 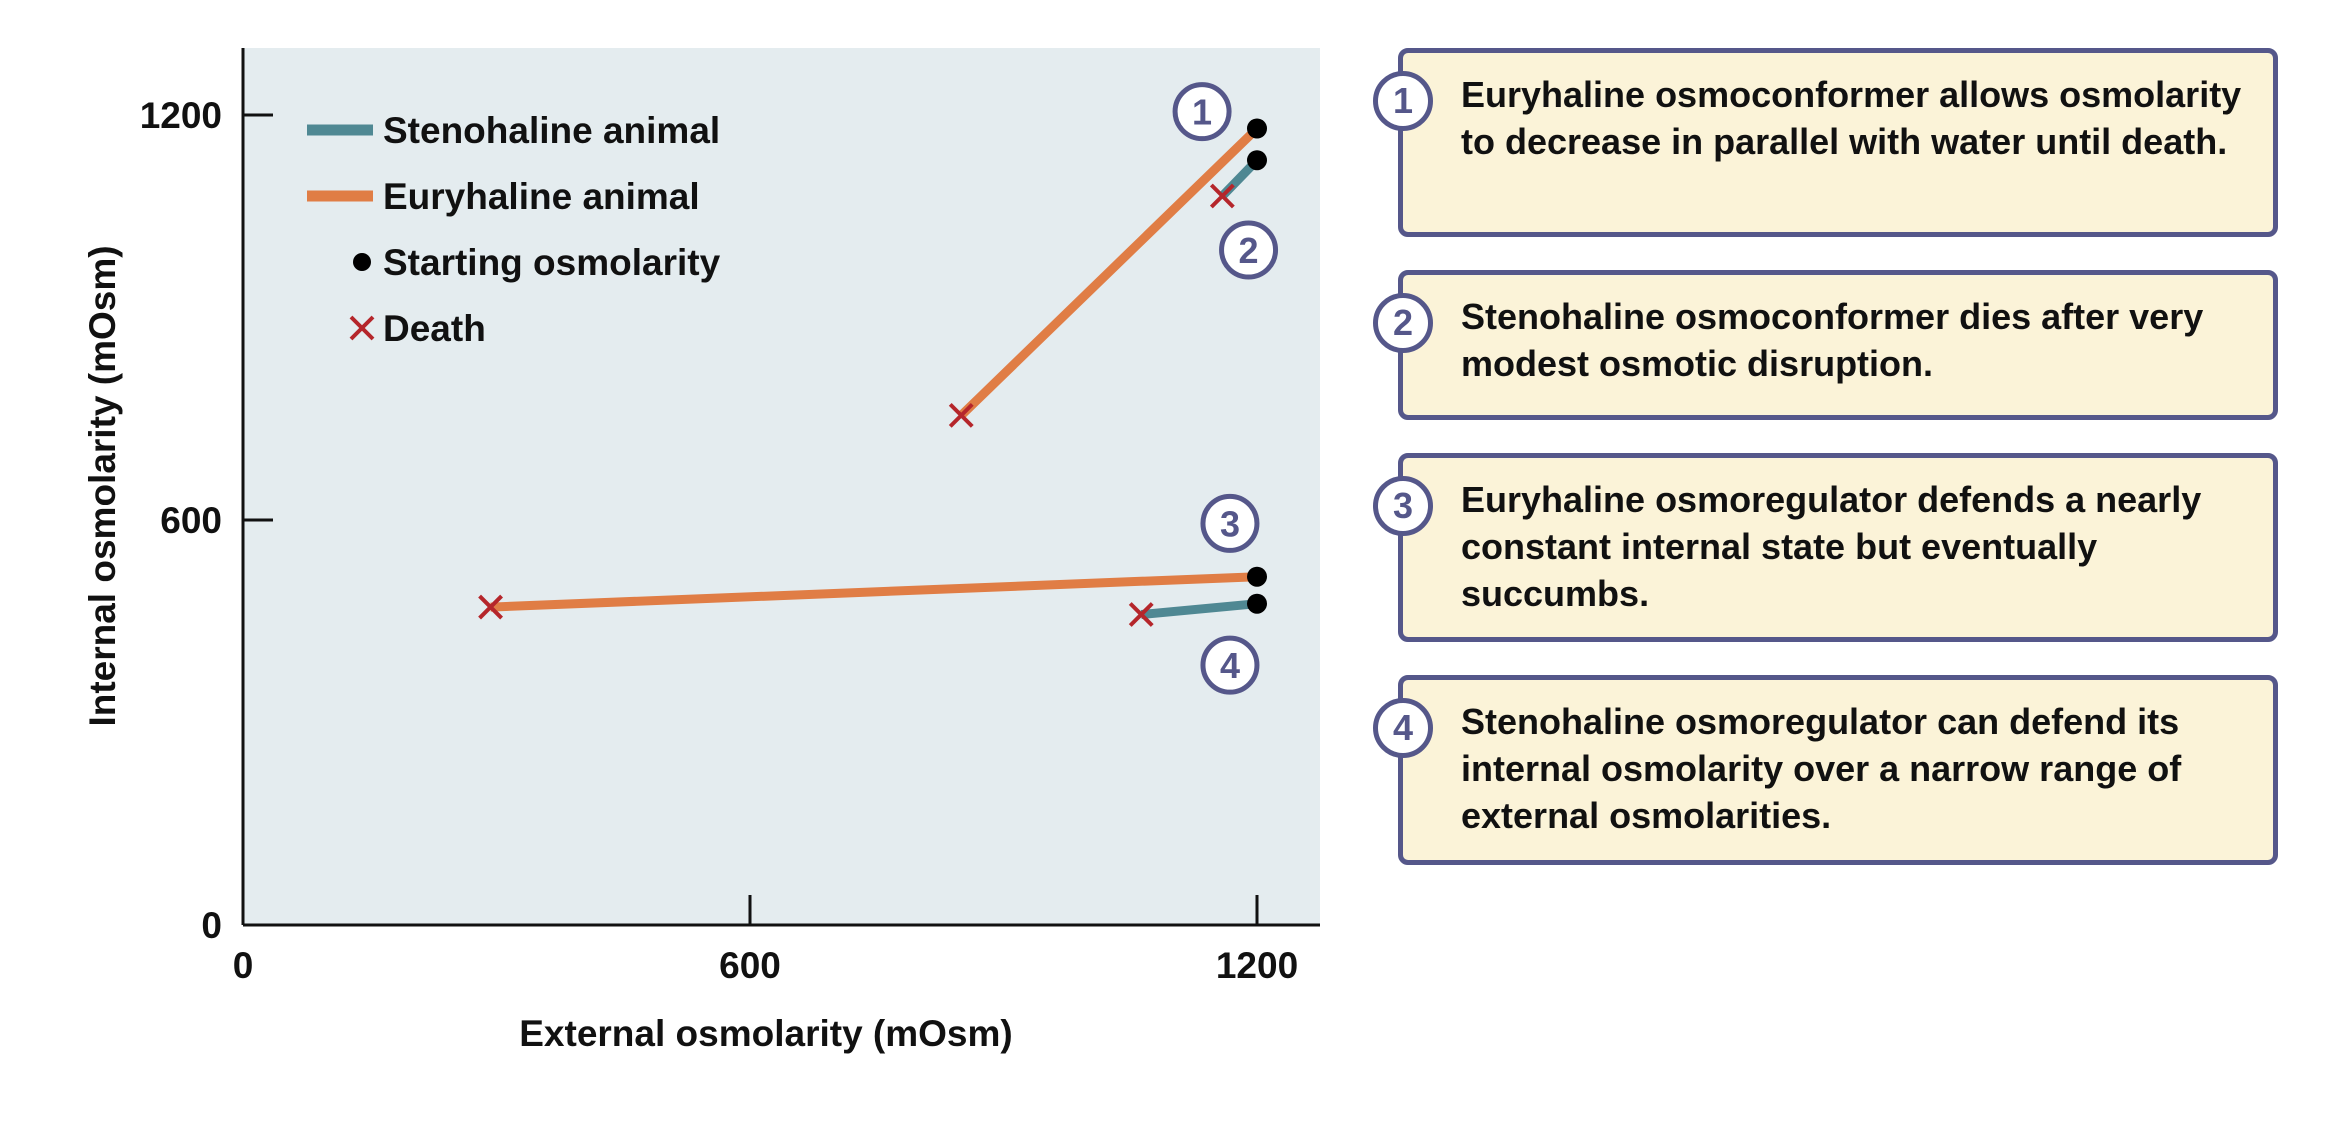 I want to click on series-2: 2, so click(x=1244, y=215).